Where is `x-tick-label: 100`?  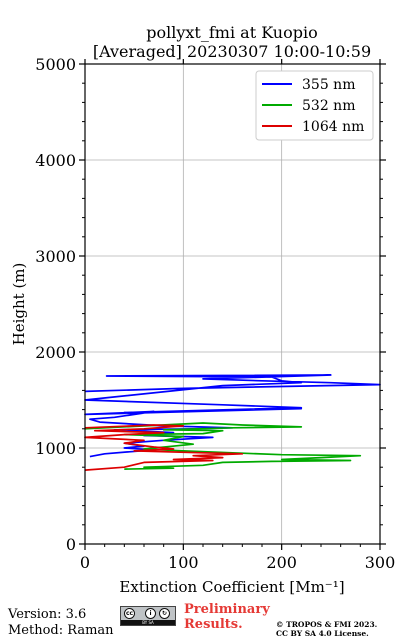 x-tick-label: 100 is located at coordinates (183, 562).